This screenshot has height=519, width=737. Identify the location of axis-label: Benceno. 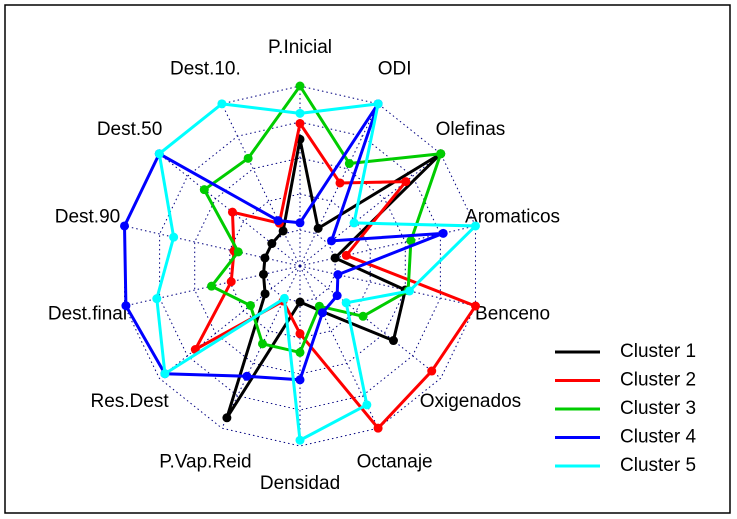
(512, 314).